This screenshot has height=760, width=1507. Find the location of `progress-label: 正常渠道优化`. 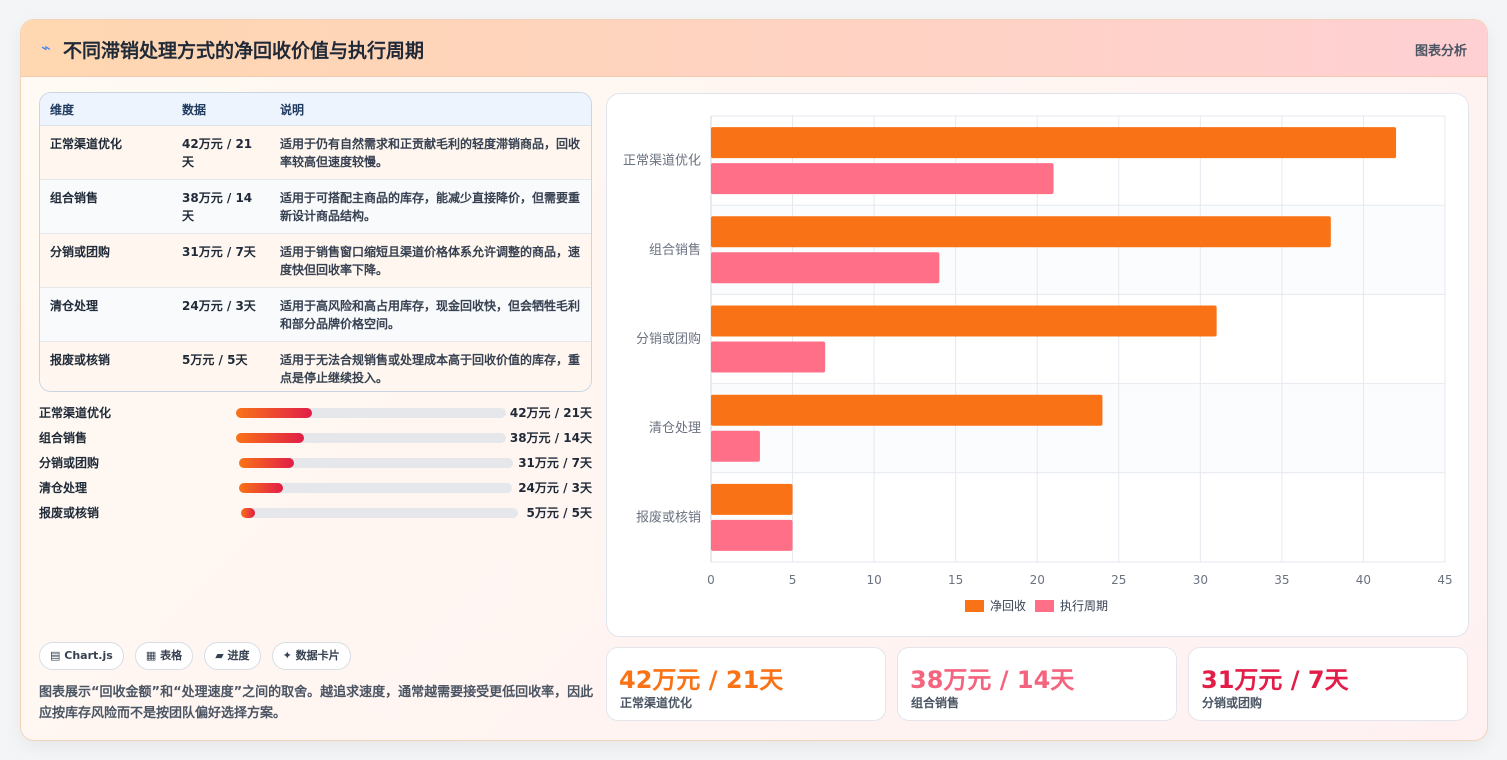

progress-label: 正常渠道优化 is located at coordinates (75, 413).